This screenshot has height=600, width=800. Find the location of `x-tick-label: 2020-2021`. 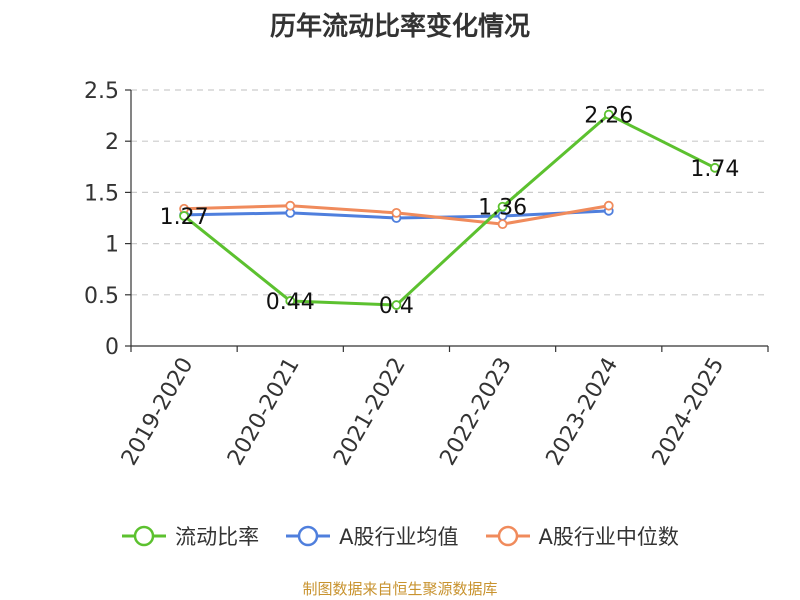

x-tick-label: 2020-2021 is located at coordinates (264, 412).